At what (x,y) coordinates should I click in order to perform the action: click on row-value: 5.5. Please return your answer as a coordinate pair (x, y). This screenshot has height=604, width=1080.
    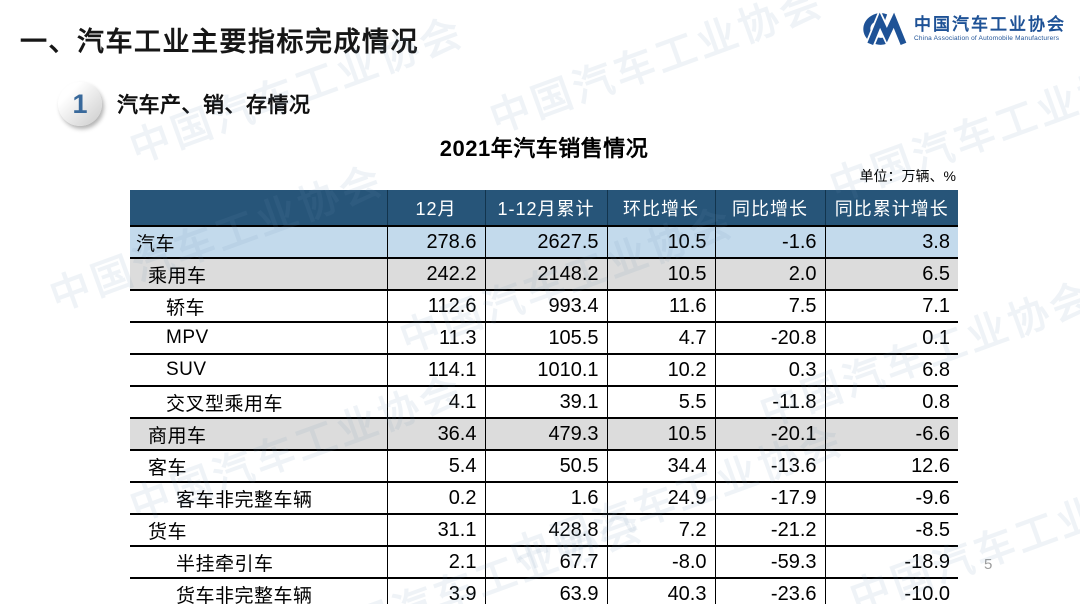
    Looking at the image, I should click on (660, 402).